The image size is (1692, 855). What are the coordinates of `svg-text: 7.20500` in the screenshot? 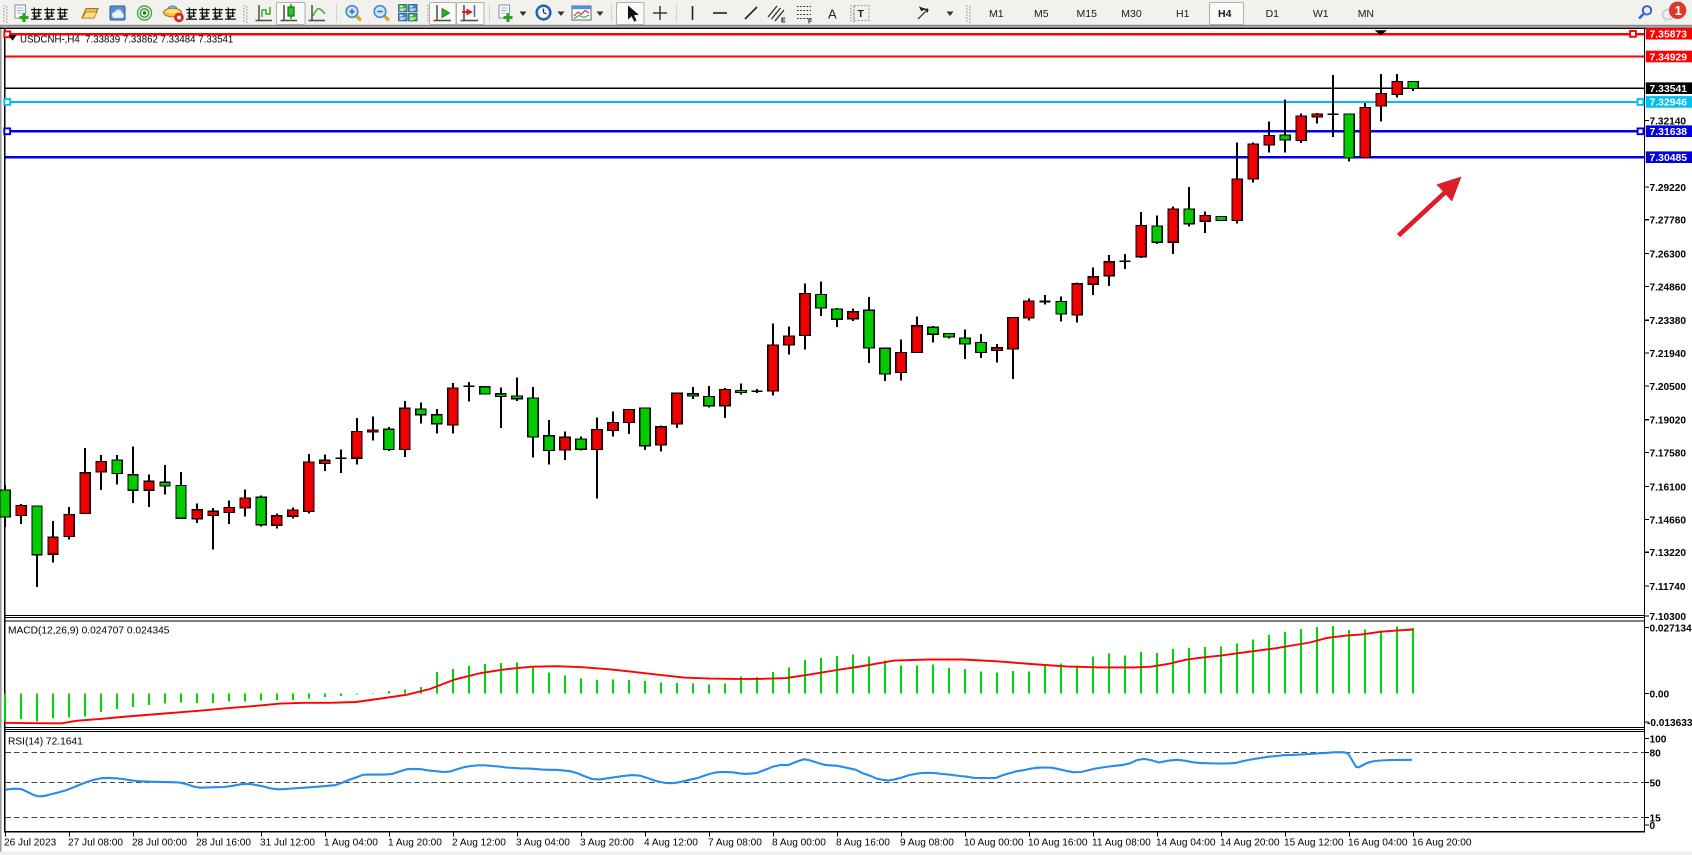 It's located at (1668, 387).